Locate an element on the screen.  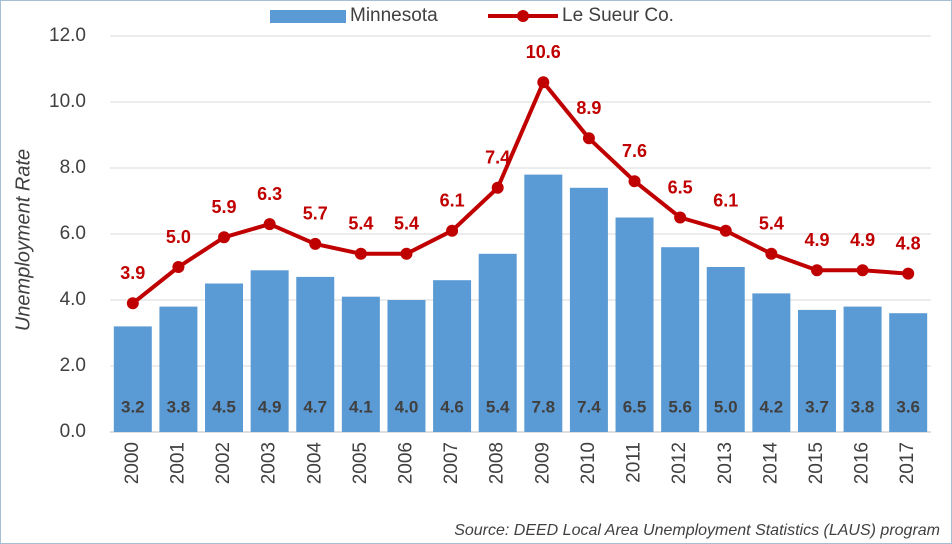
y-tick-label: 0.0 is located at coordinates (73, 431).